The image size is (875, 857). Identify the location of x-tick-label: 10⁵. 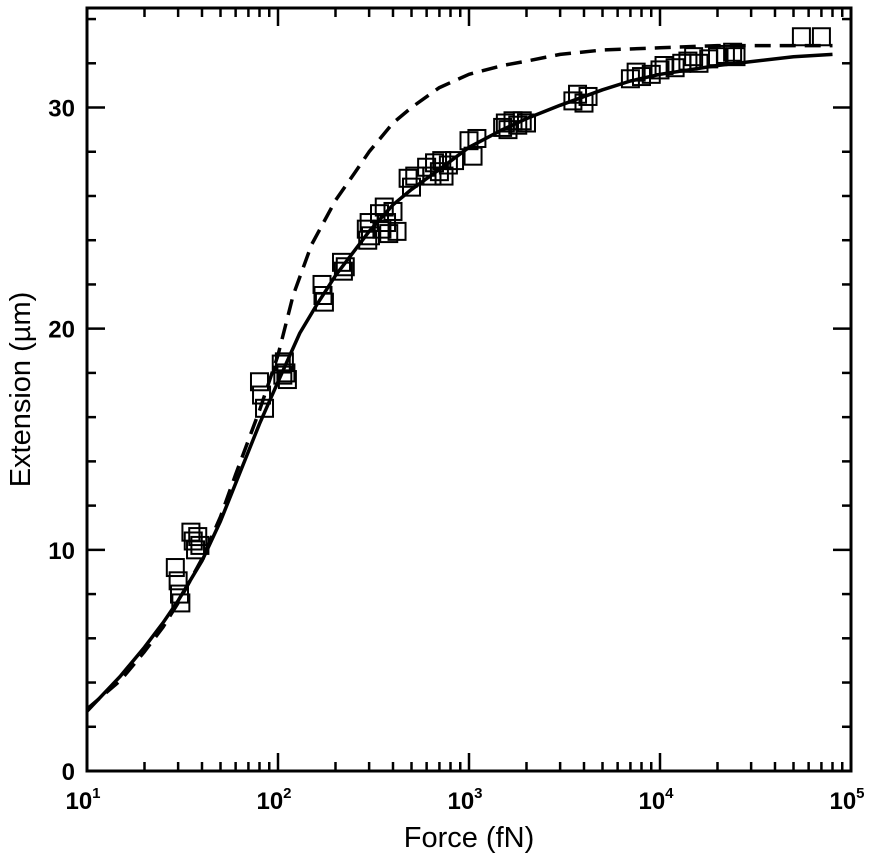
(846, 800).